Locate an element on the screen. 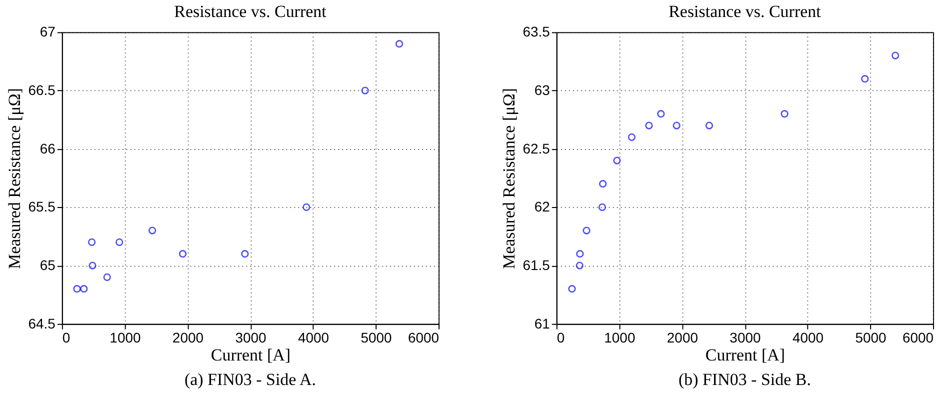 The image size is (949, 419). y-tick-label: 66 is located at coordinates (48, 148).